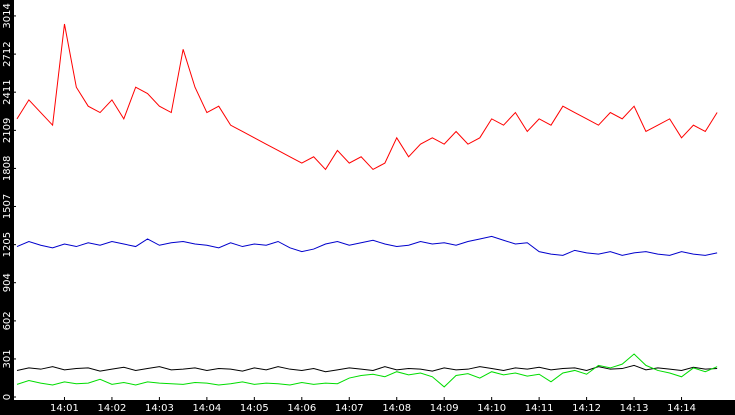 The width and height of the screenshot is (735, 415). What do you see at coordinates (112, 408) in the screenshot?
I see `x-tick-label: 14:02` at bounding box center [112, 408].